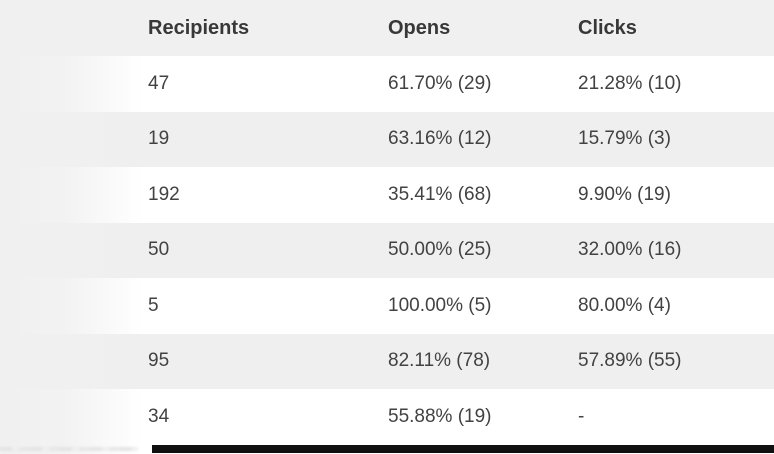 This screenshot has height=454, width=774. Describe the element at coordinates (624, 139) in the screenshot. I see `cell-clicks: 15.79% (3)` at that location.